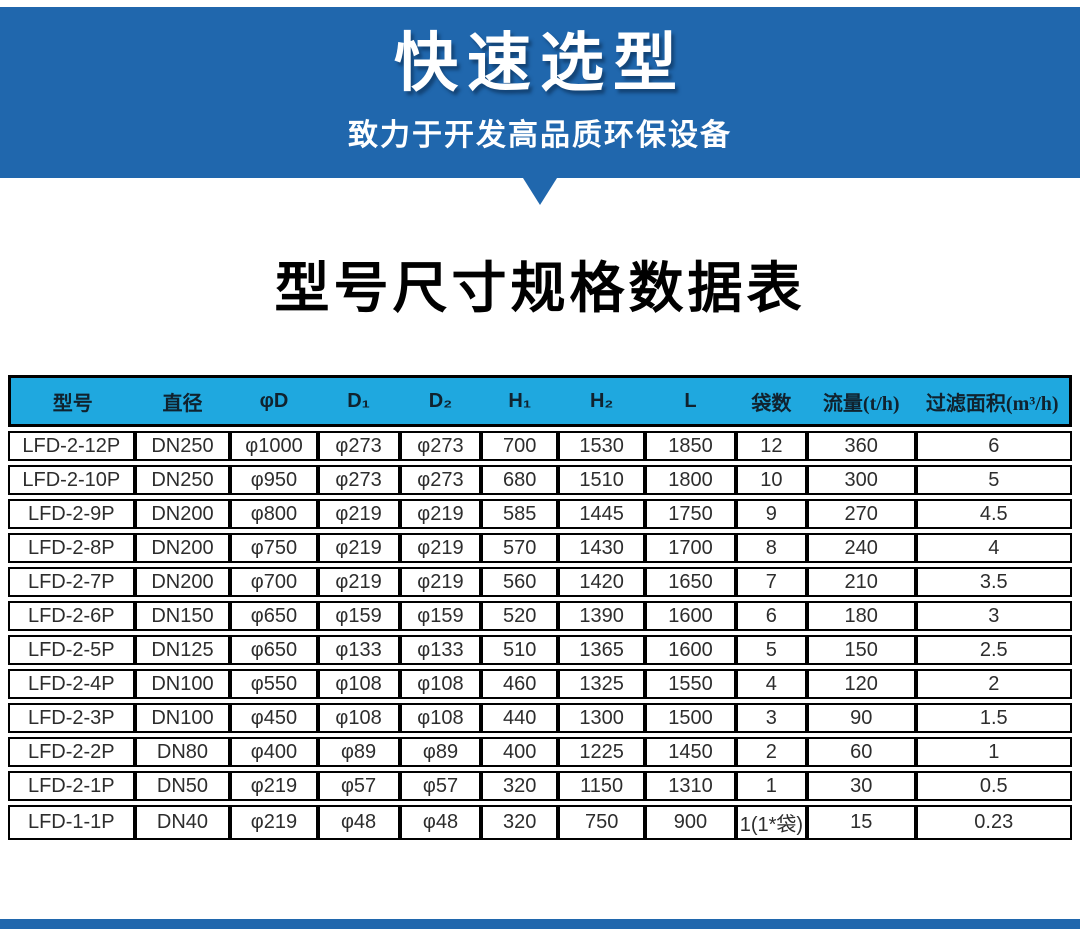 Image resolution: width=1080 pixels, height=929 pixels. Describe the element at coordinates (520, 684) in the screenshot. I see `table-cell: 460` at that location.